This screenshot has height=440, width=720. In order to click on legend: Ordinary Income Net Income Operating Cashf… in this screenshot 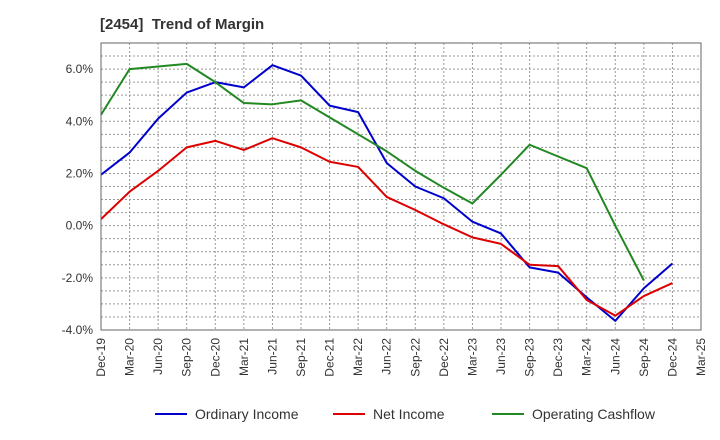, I will do `click(405, 414)`.